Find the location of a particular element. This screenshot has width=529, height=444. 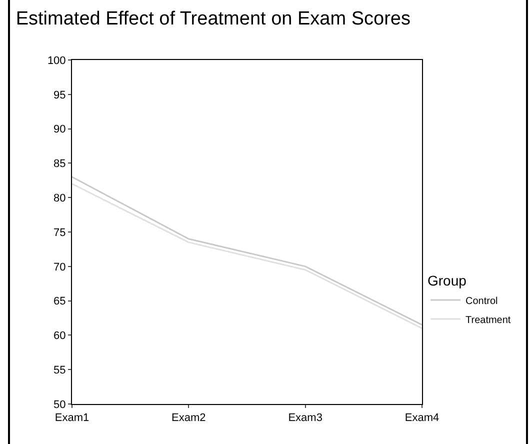

y-tick-label: 80 is located at coordinates (60, 198).